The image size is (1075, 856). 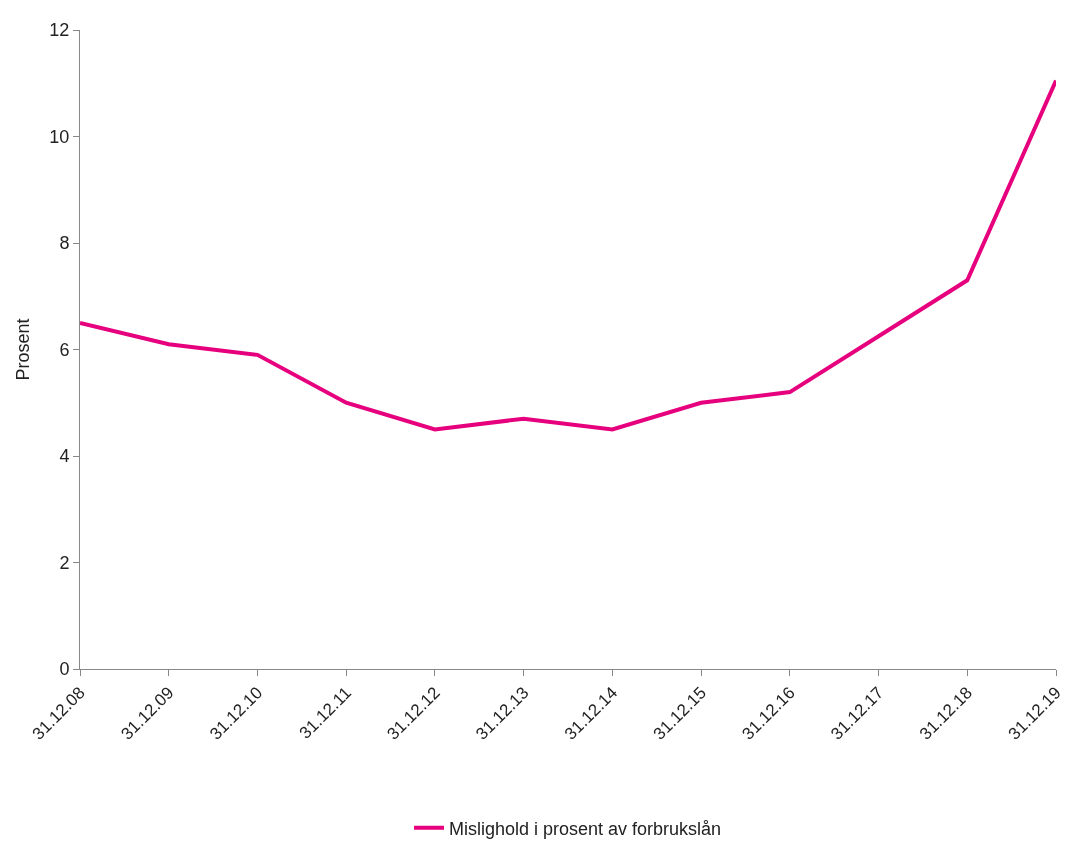 I want to click on y-tick-label: 6, so click(x=64, y=349).